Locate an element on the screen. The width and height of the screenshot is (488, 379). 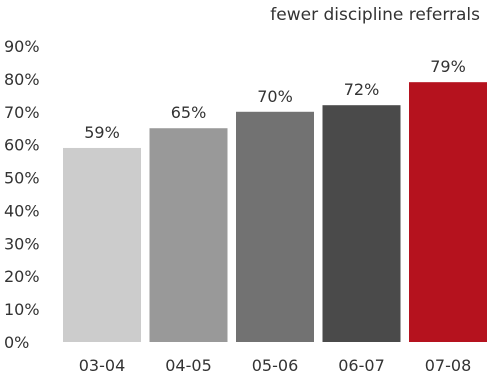
y-axis: 0% 10% 20% 30% 40% 50% 60% 70% 80% 90% is located at coordinates (22, 194).